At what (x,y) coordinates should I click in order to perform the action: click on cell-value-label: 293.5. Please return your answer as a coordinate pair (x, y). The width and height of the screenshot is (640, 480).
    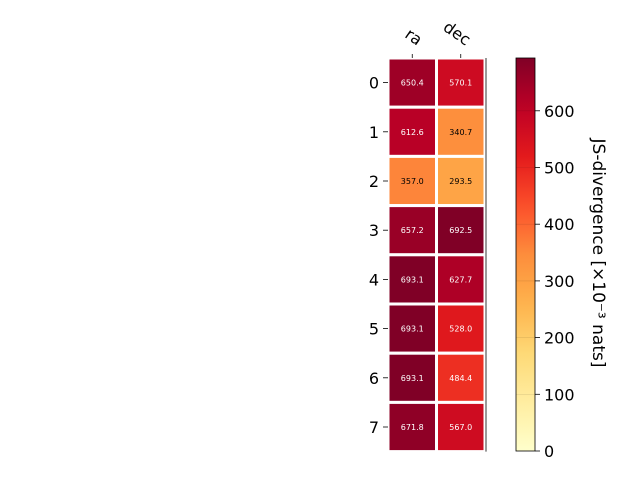
    Looking at the image, I should click on (460, 181).